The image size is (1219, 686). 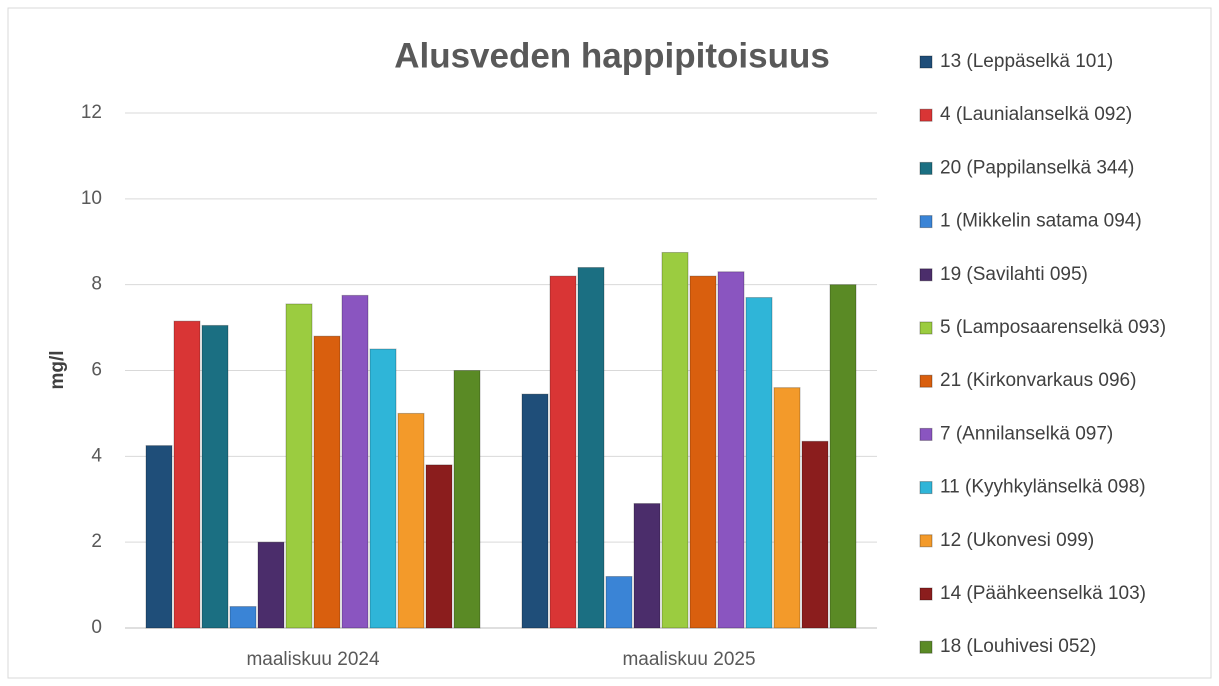 I want to click on legend-label: 7 (Annilanselkä 097), so click(x=1026, y=433).